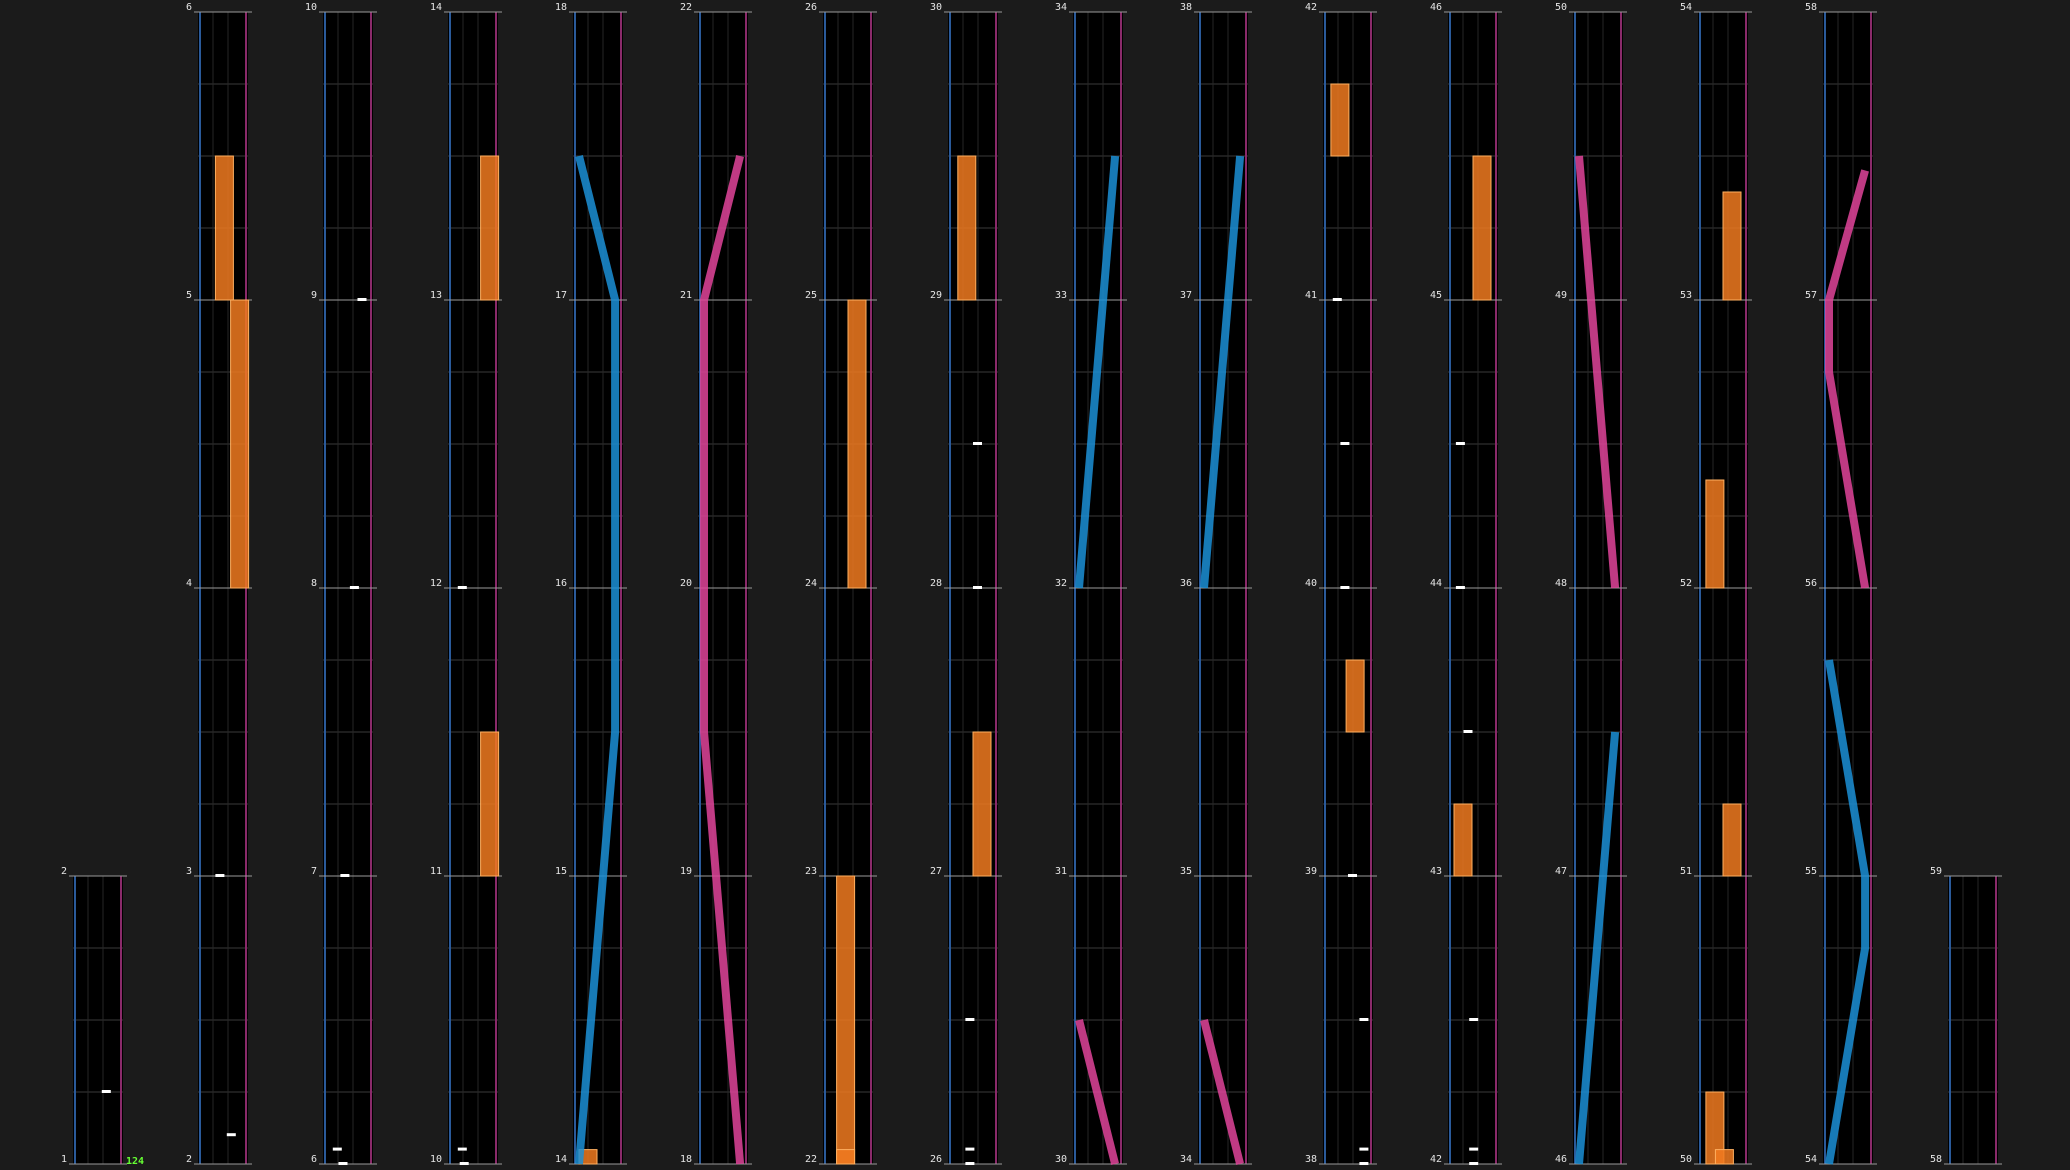  Describe the element at coordinates (1436, 7) in the screenshot. I see `measure-number: 46` at that location.